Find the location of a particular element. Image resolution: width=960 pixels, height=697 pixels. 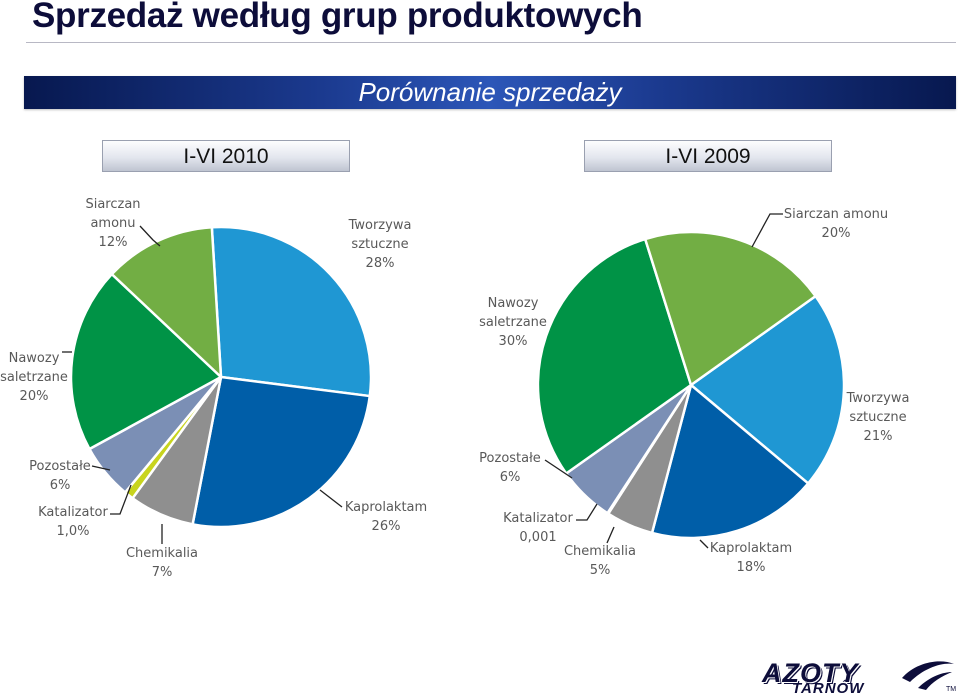

pie-2009-label-siarczan-amonu: Siarczan amonu 20% is located at coordinates (836, 224).